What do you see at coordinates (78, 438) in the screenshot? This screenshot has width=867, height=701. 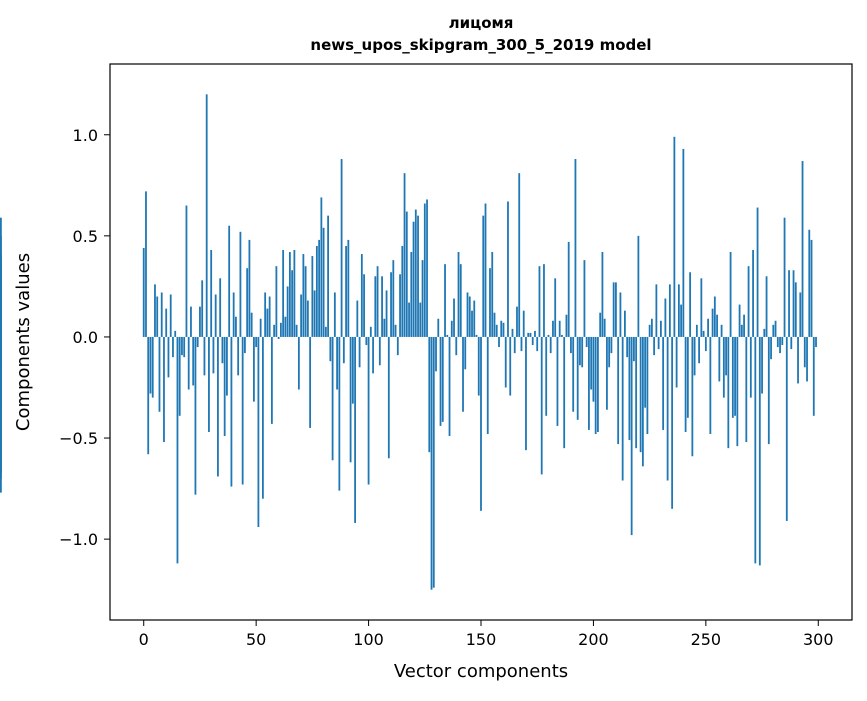 I see `y-tick-label: −0.5` at bounding box center [78, 438].